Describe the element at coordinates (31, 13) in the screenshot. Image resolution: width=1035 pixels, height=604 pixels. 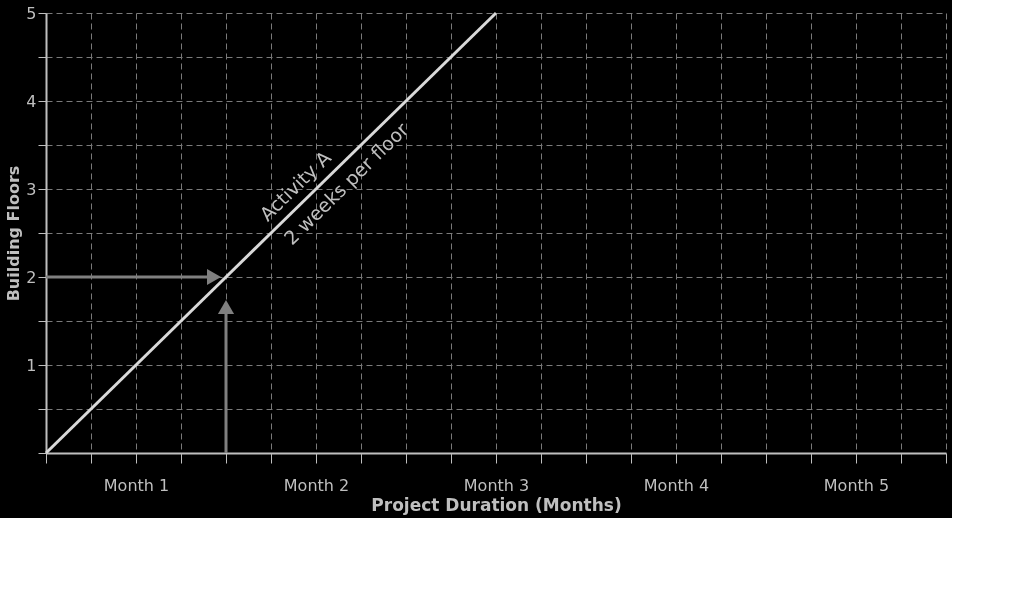
I see `y-tick-label: 5` at that location.